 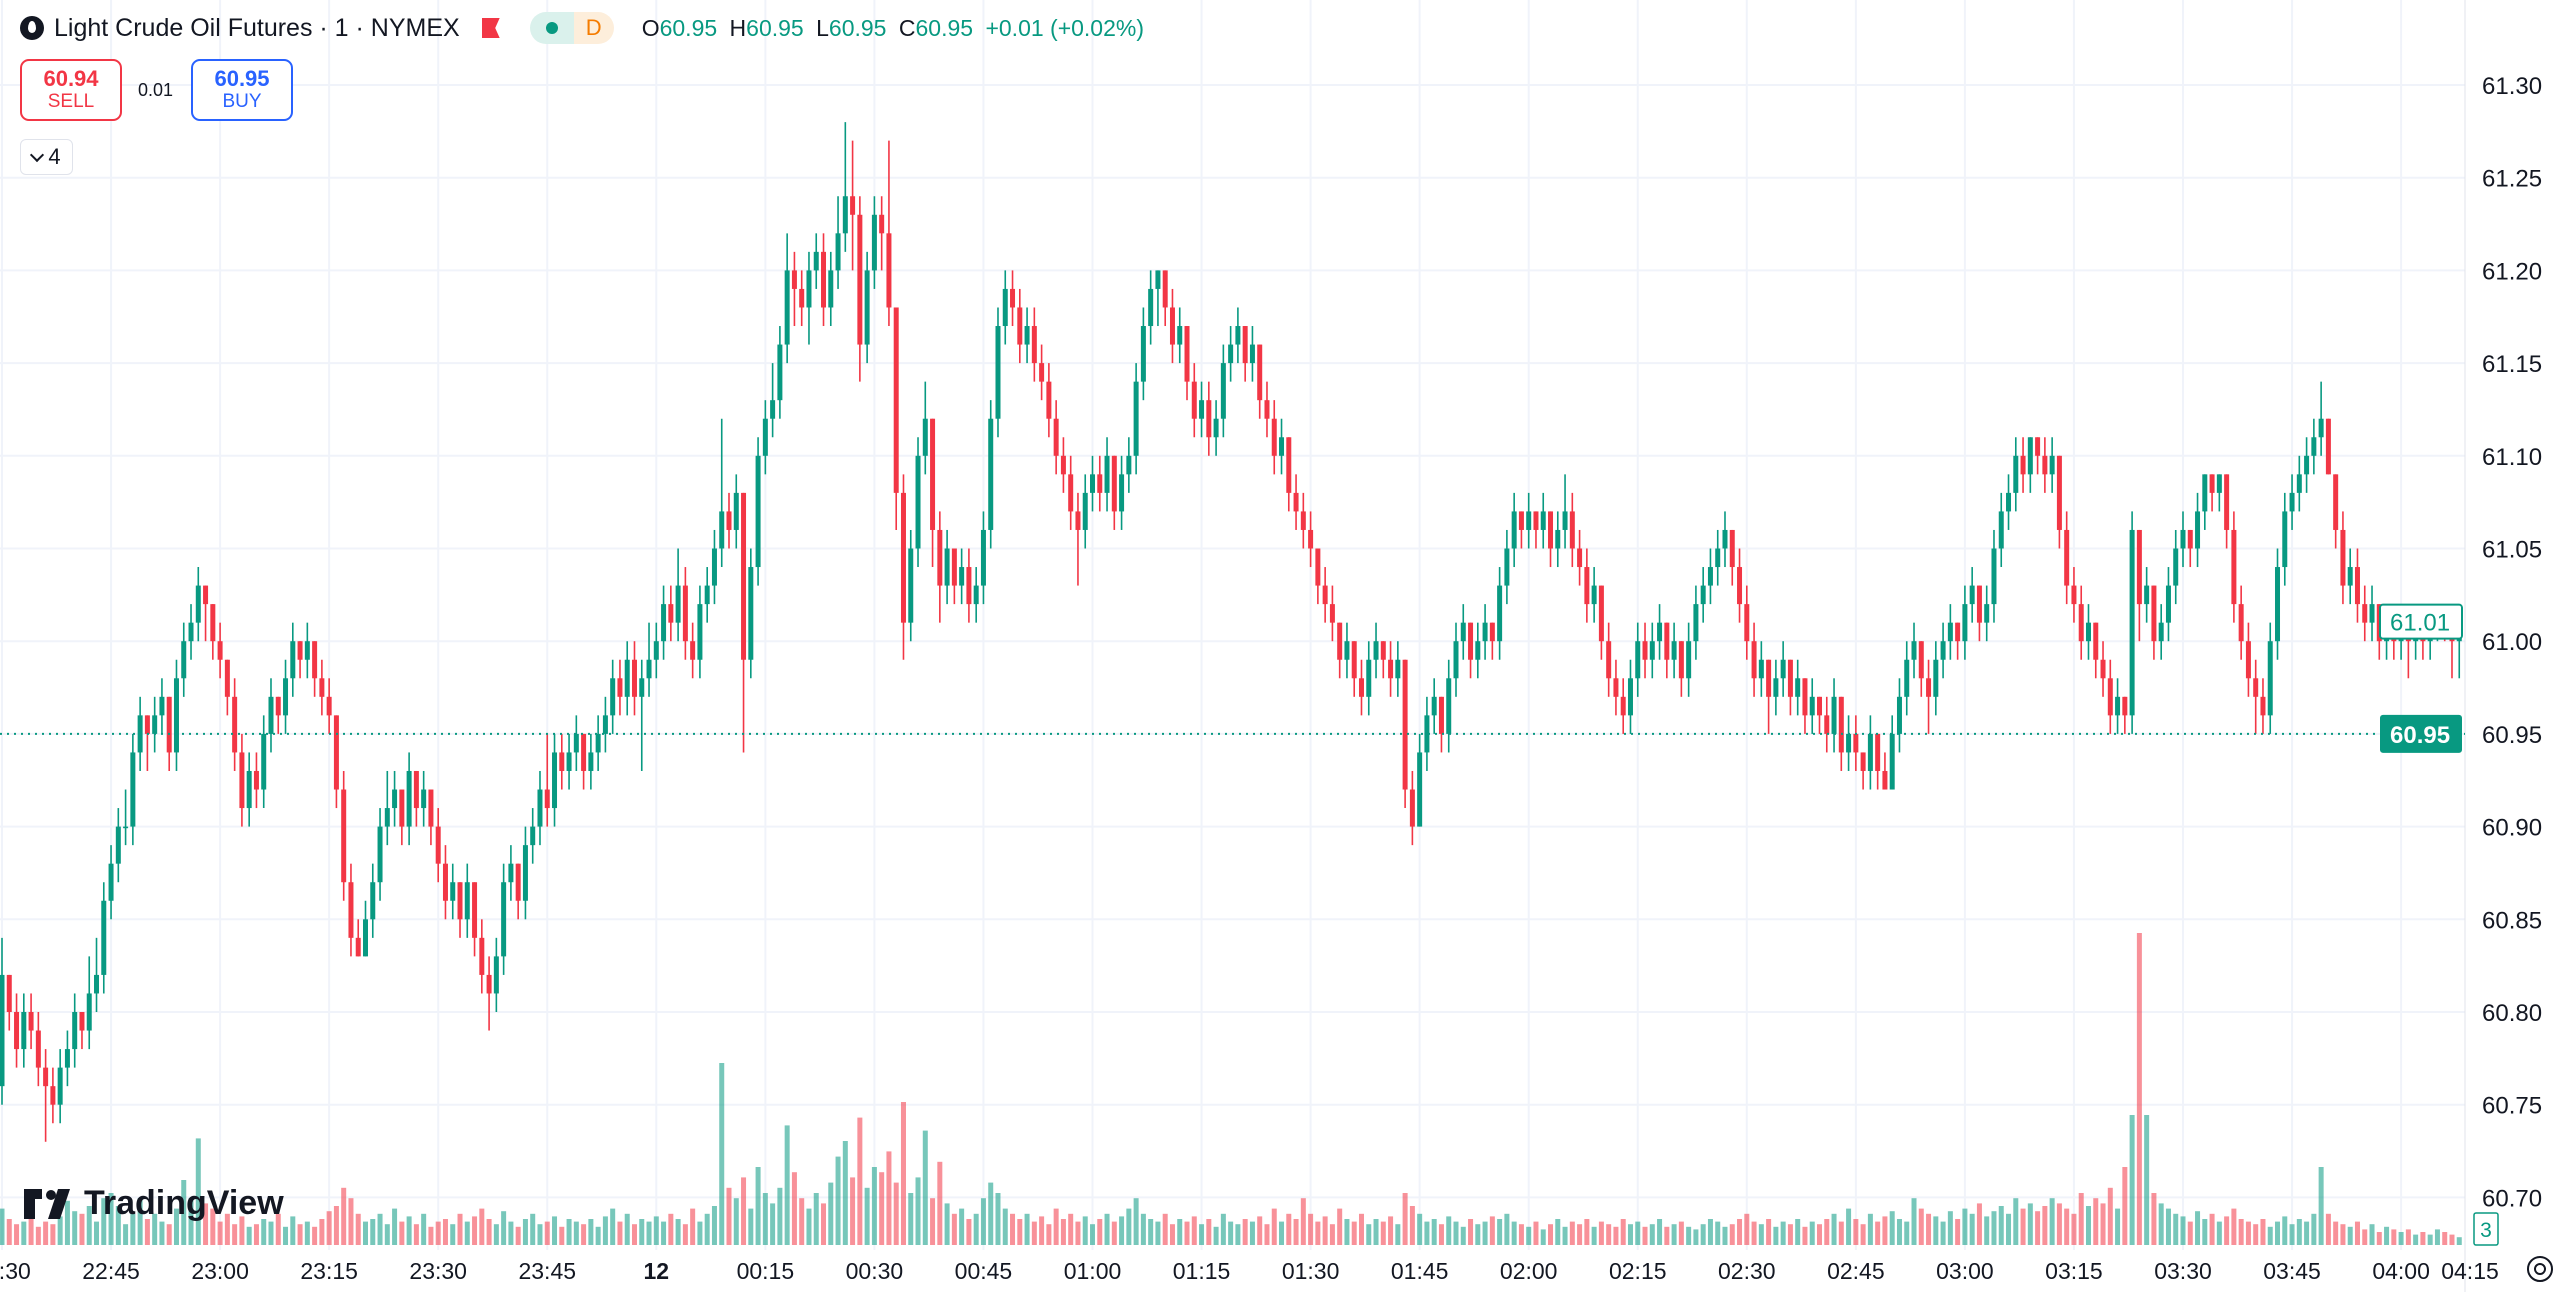 What do you see at coordinates (242, 101) in the screenshot?
I see `buy-label: BUY` at bounding box center [242, 101].